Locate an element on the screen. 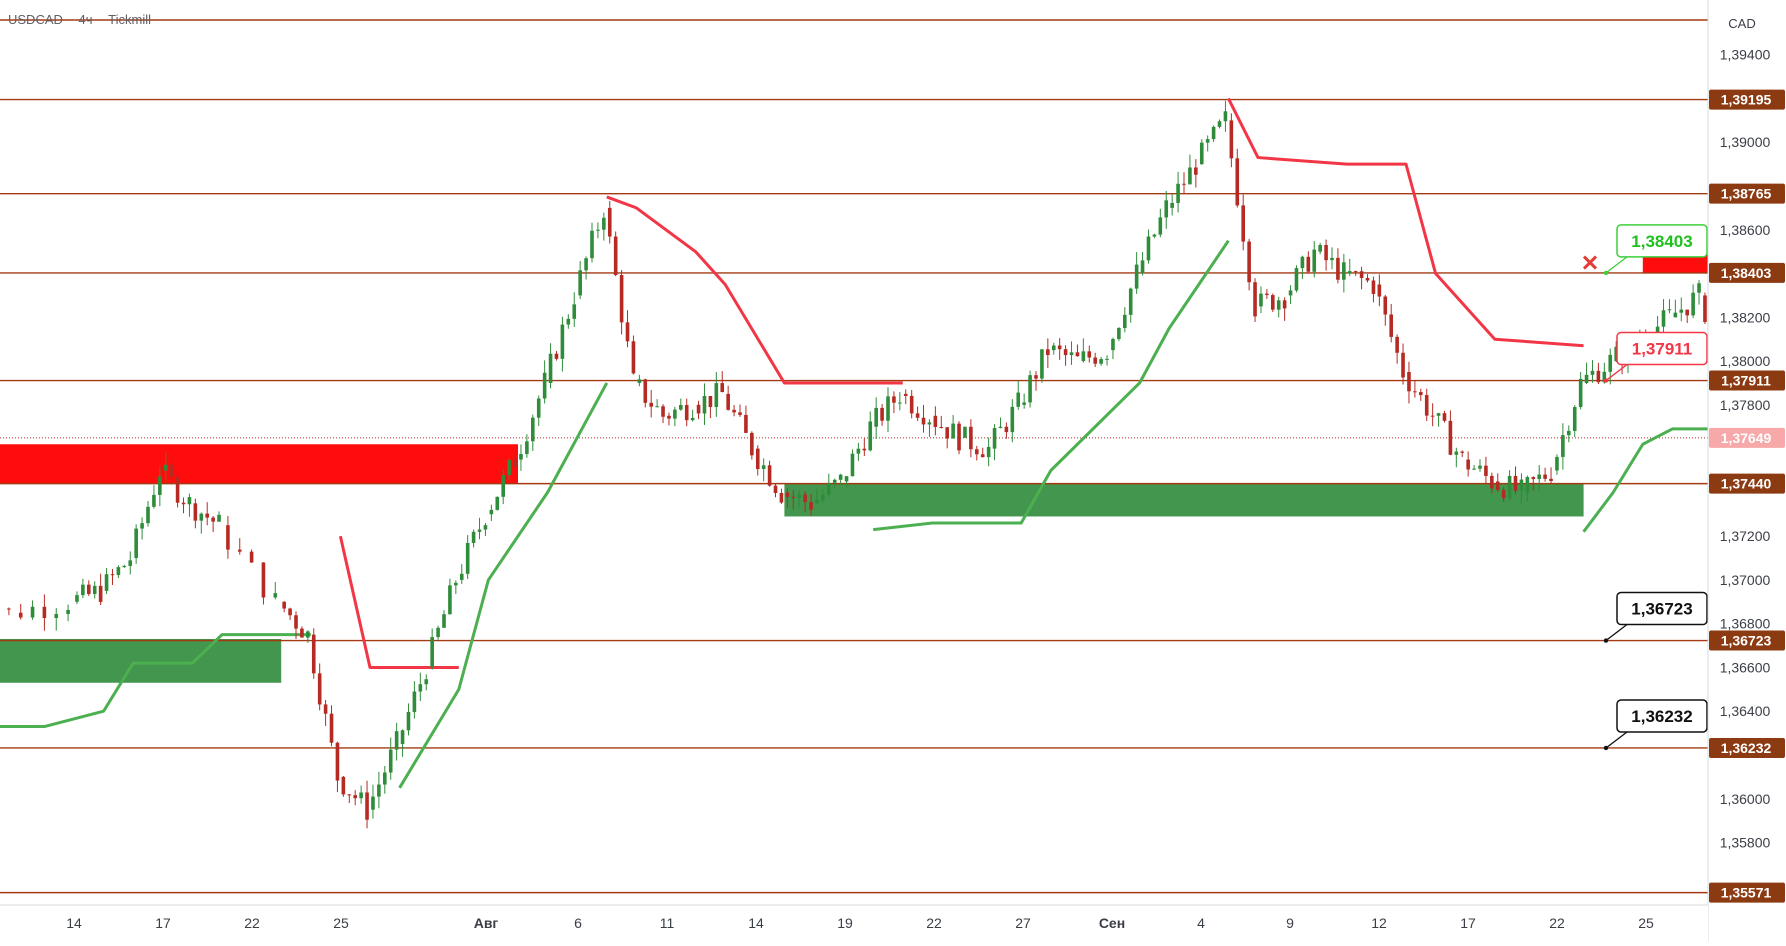 The width and height of the screenshot is (1786, 946). callout-leader is located at coordinates (1616, 265).